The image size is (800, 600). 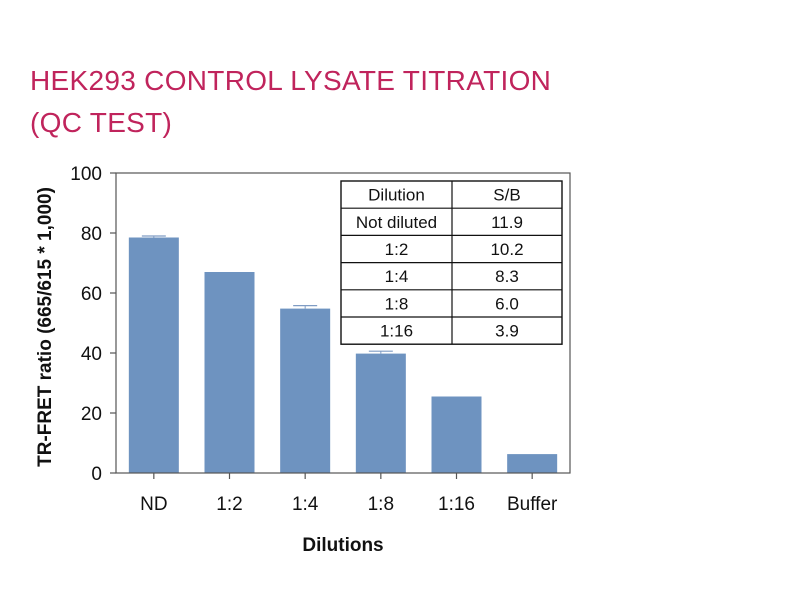 What do you see at coordinates (456, 504) in the screenshot?
I see `x-tick-label: 1:16` at bounding box center [456, 504].